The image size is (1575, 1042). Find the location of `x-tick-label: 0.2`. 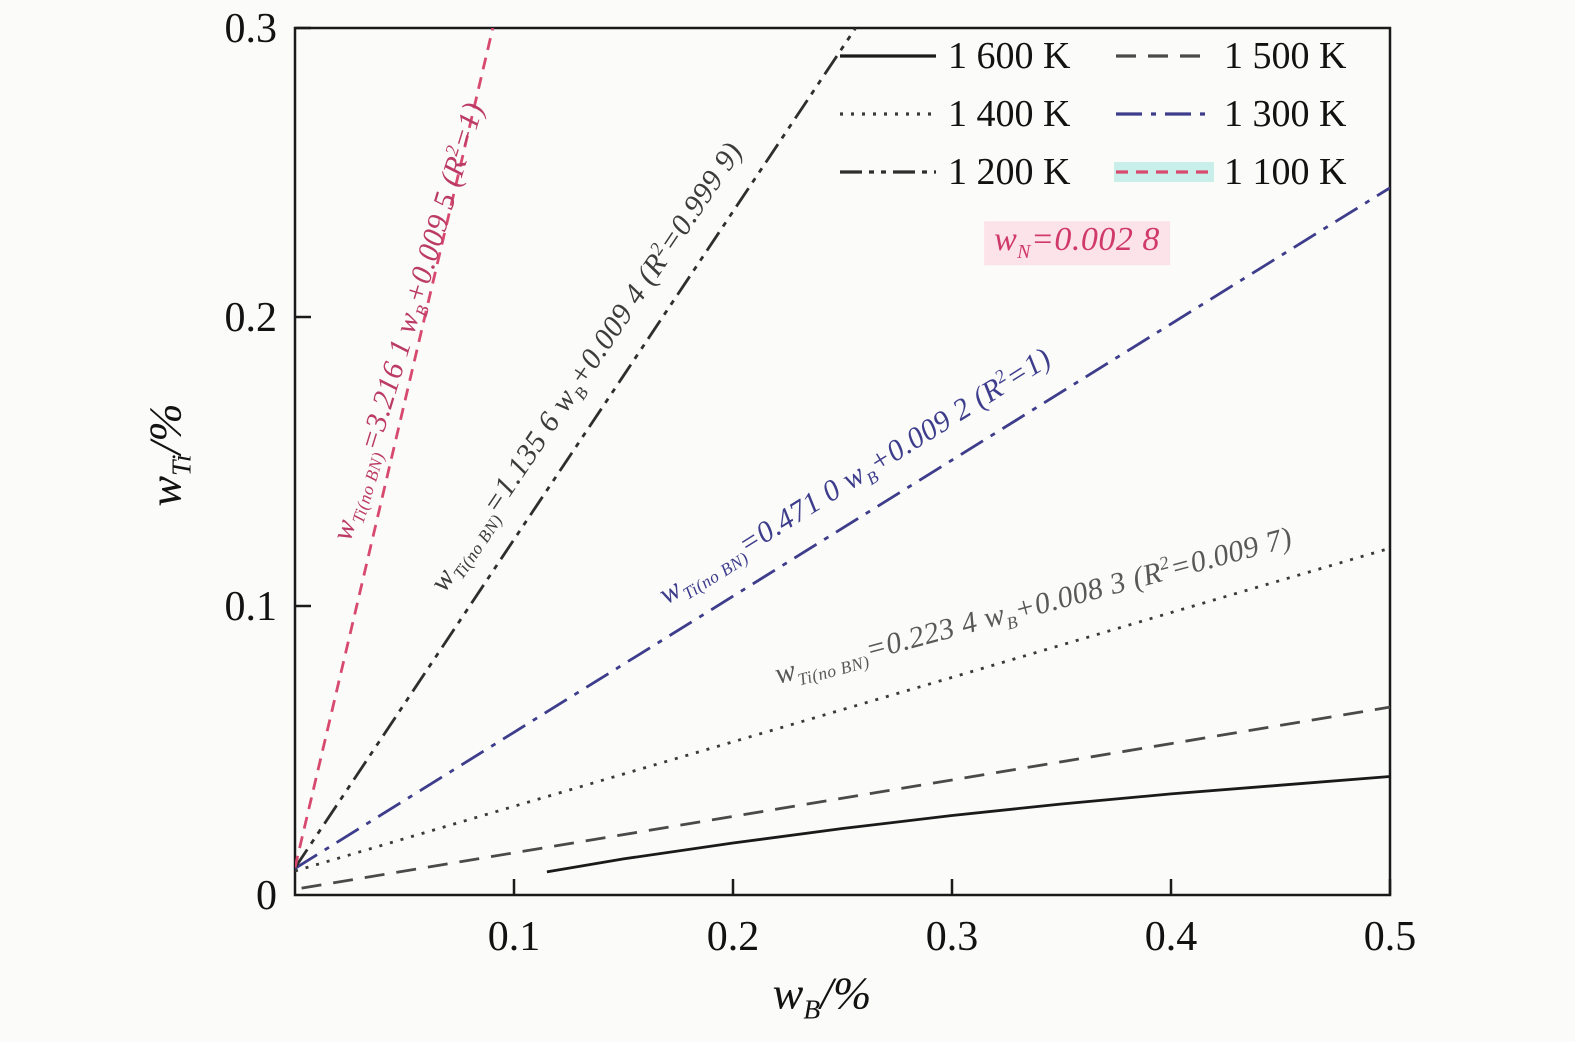

x-tick-label: 0.2 is located at coordinates (733, 937).